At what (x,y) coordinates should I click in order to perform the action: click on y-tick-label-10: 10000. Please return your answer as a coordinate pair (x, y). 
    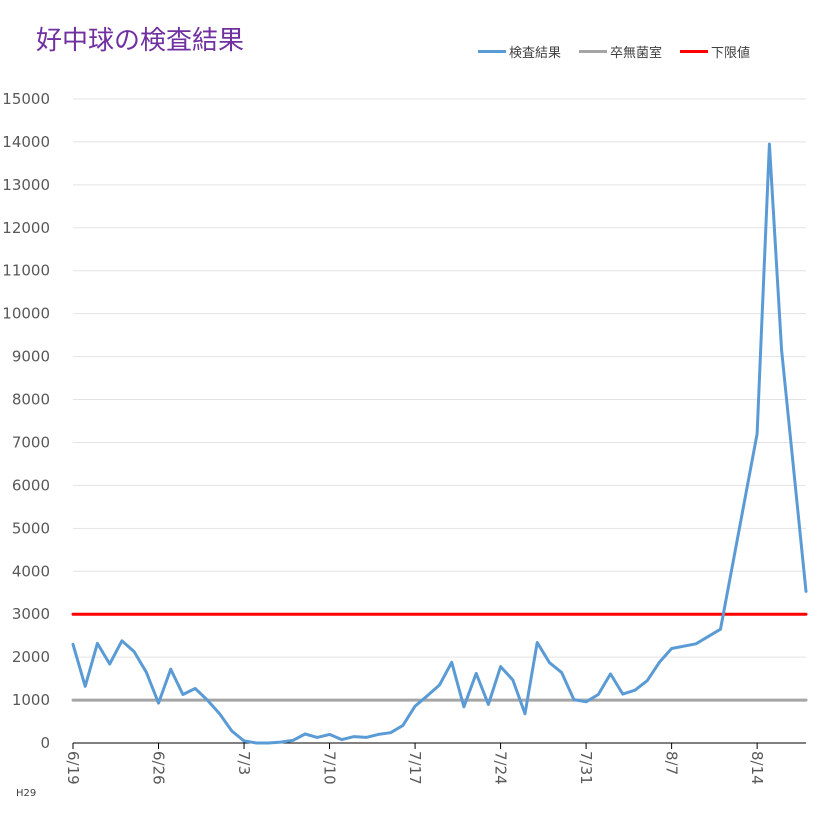
    Looking at the image, I should click on (26, 314).